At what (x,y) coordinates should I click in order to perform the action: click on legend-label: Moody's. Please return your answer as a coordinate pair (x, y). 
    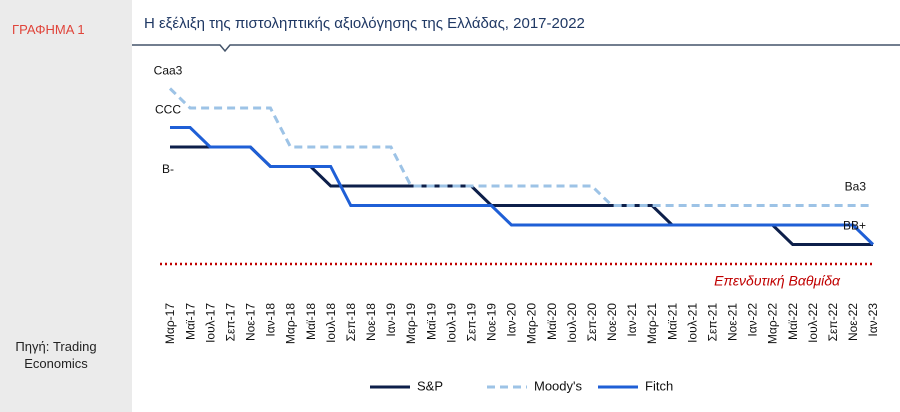
    Looking at the image, I should click on (558, 385).